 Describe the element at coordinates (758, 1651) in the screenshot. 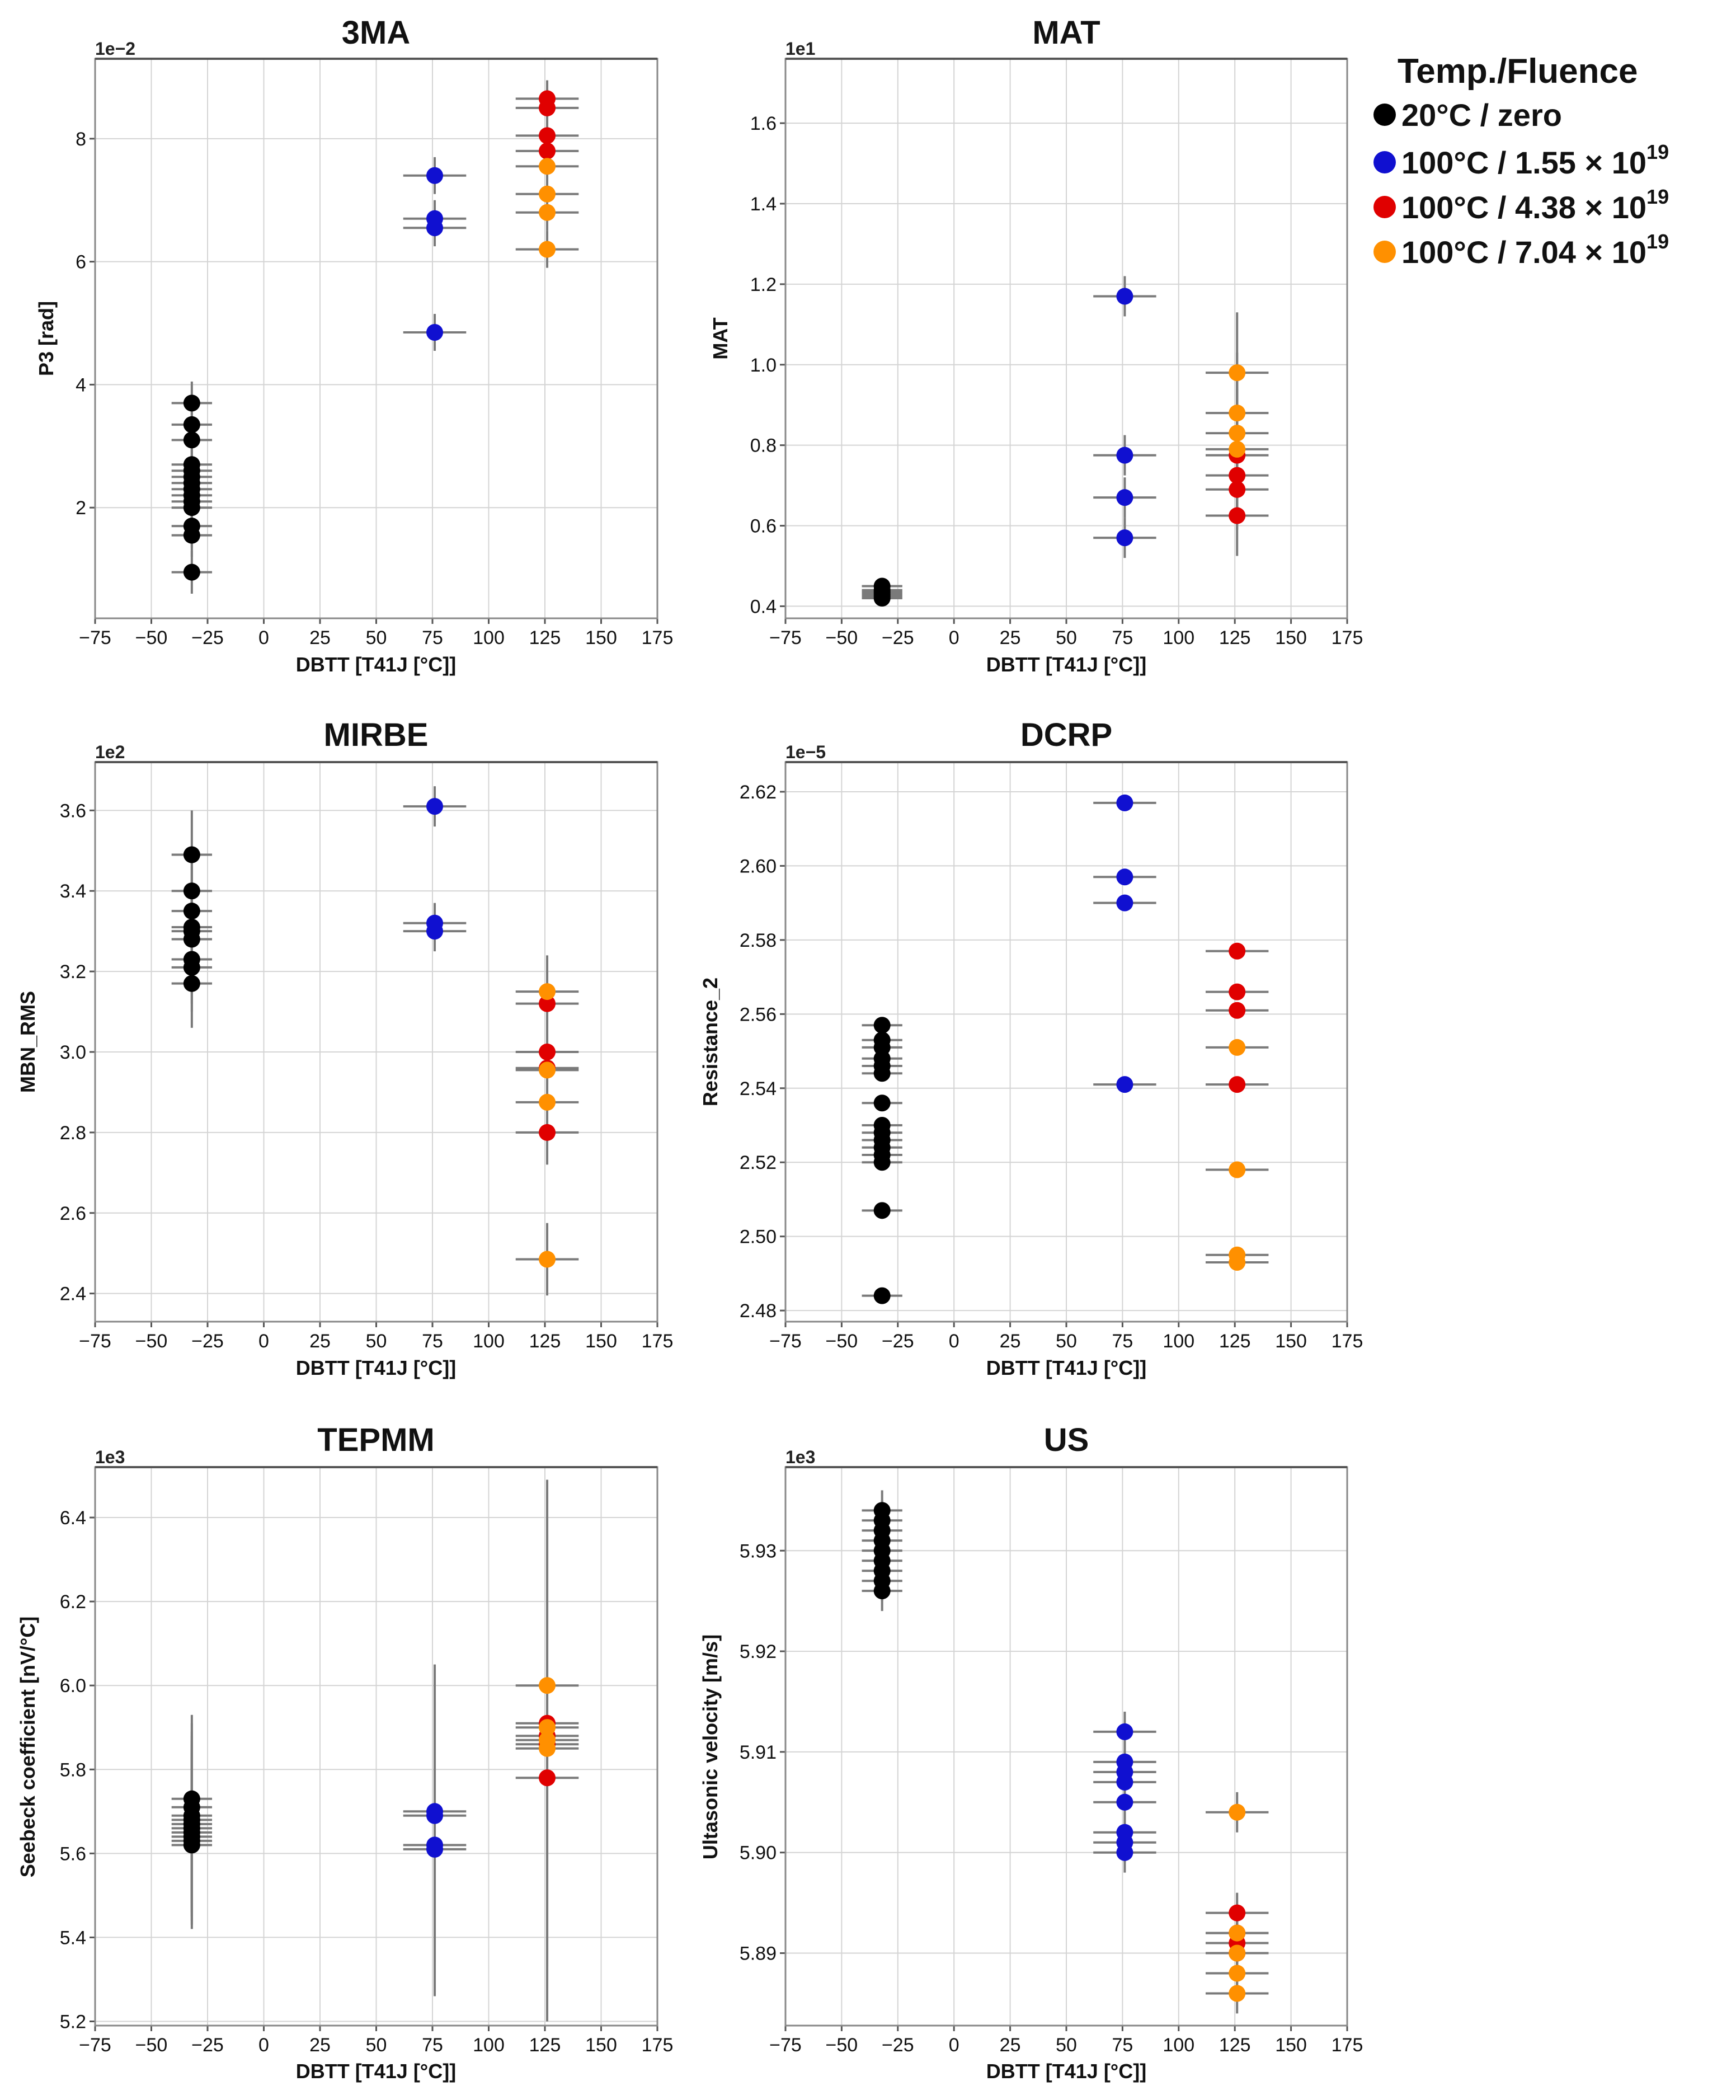

I see `y-tick-label: 5.92` at that location.